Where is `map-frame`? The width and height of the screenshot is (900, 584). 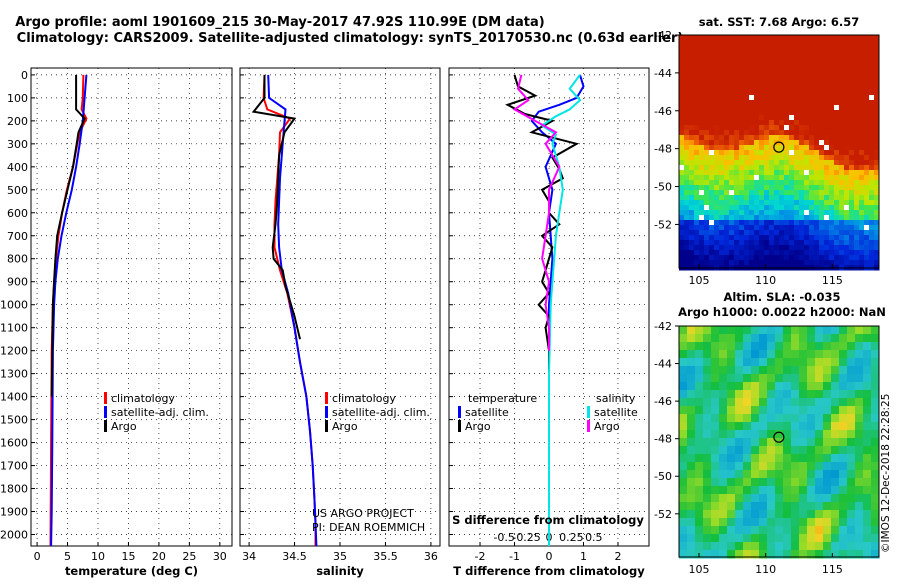
map-frame is located at coordinates (779, 151).